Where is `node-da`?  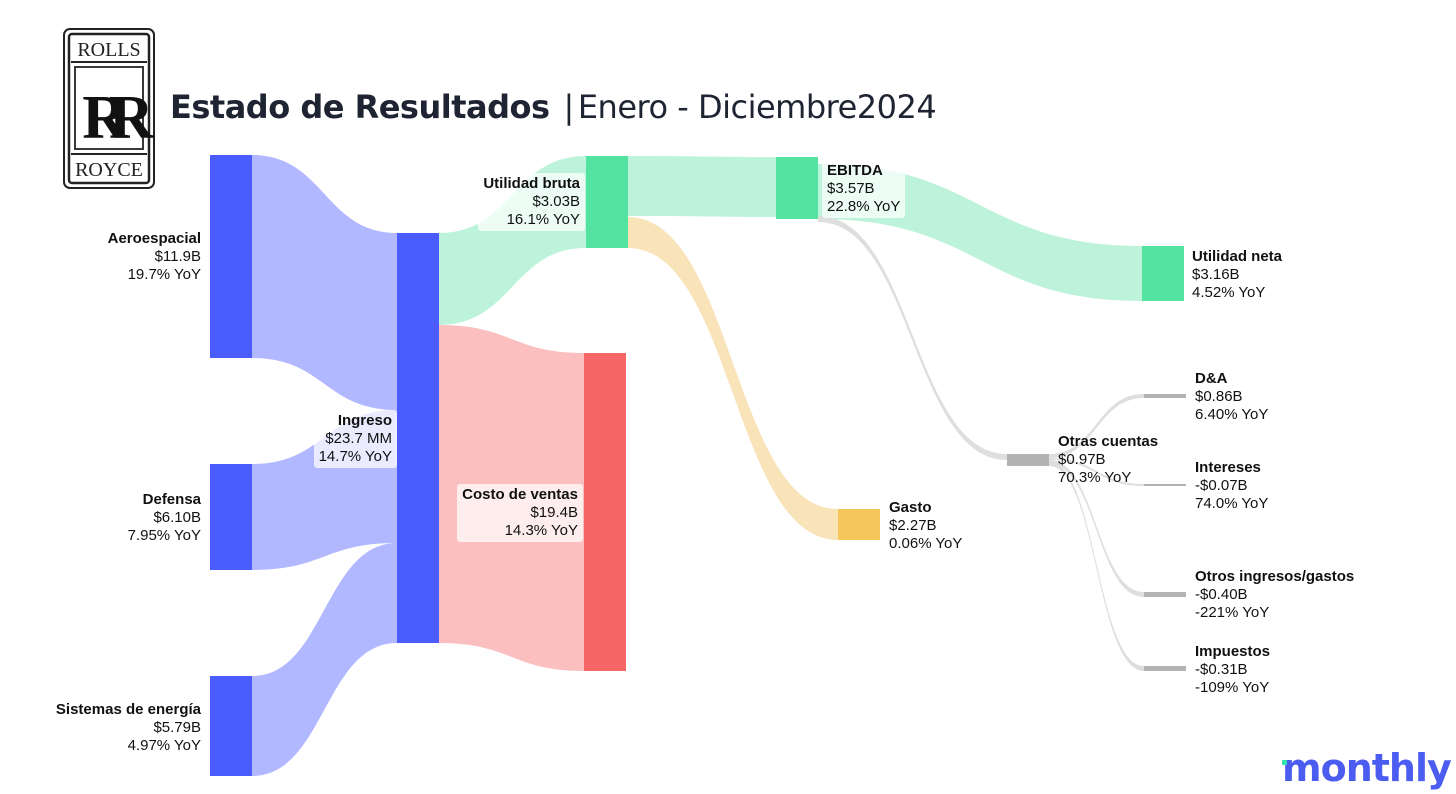 node-da is located at coordinates (1165, 396).